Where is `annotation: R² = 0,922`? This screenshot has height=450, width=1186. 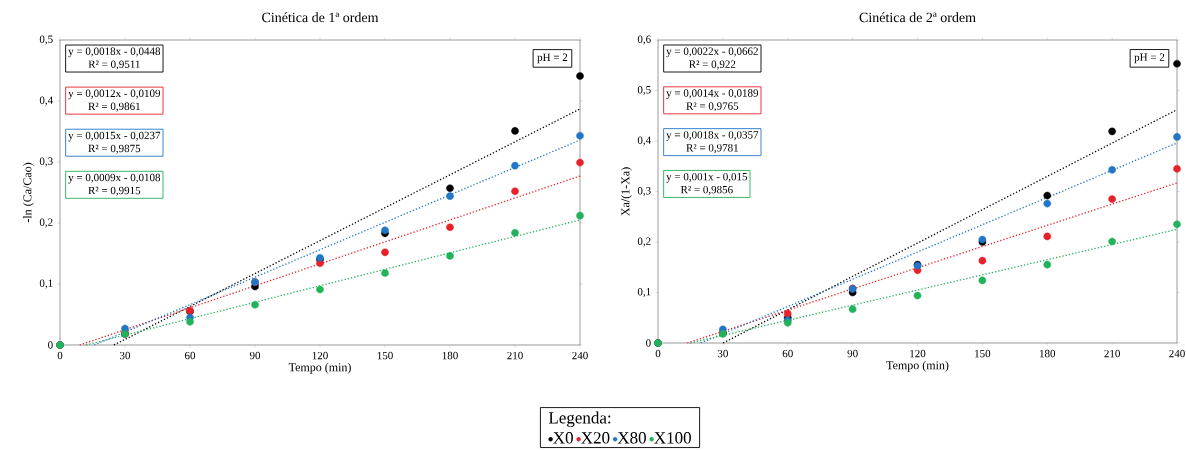
annotation: R² = 0,922 is located at coordinates (712, 65).